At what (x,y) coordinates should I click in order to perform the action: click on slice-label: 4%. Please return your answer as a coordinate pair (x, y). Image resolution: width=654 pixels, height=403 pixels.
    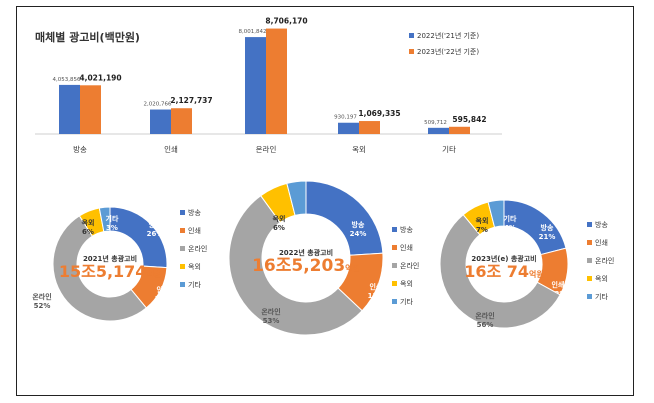
    Looking at the image, I should click on (301, 229).